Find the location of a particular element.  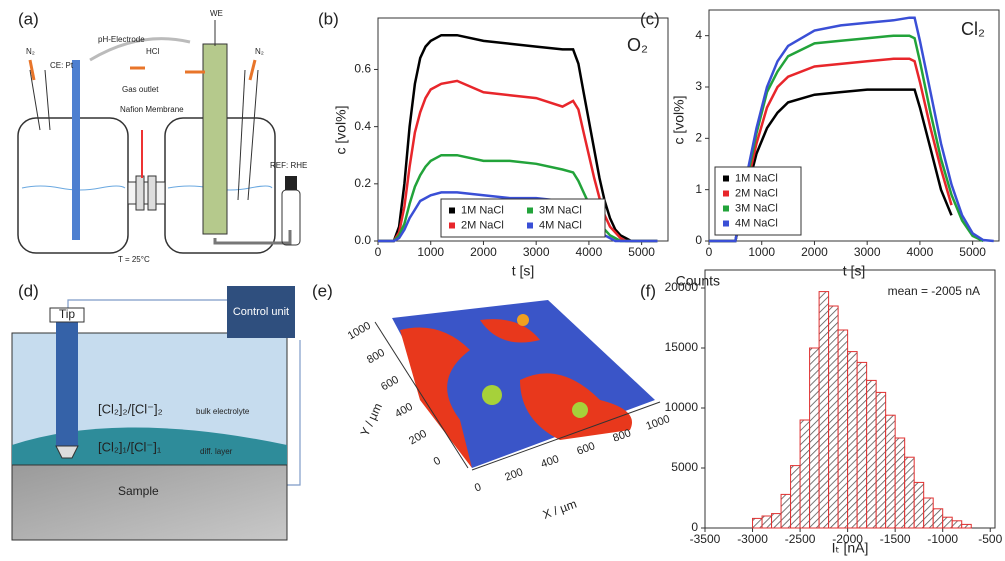

x-tick-label: -2000 is located at coordinates (847, 539).